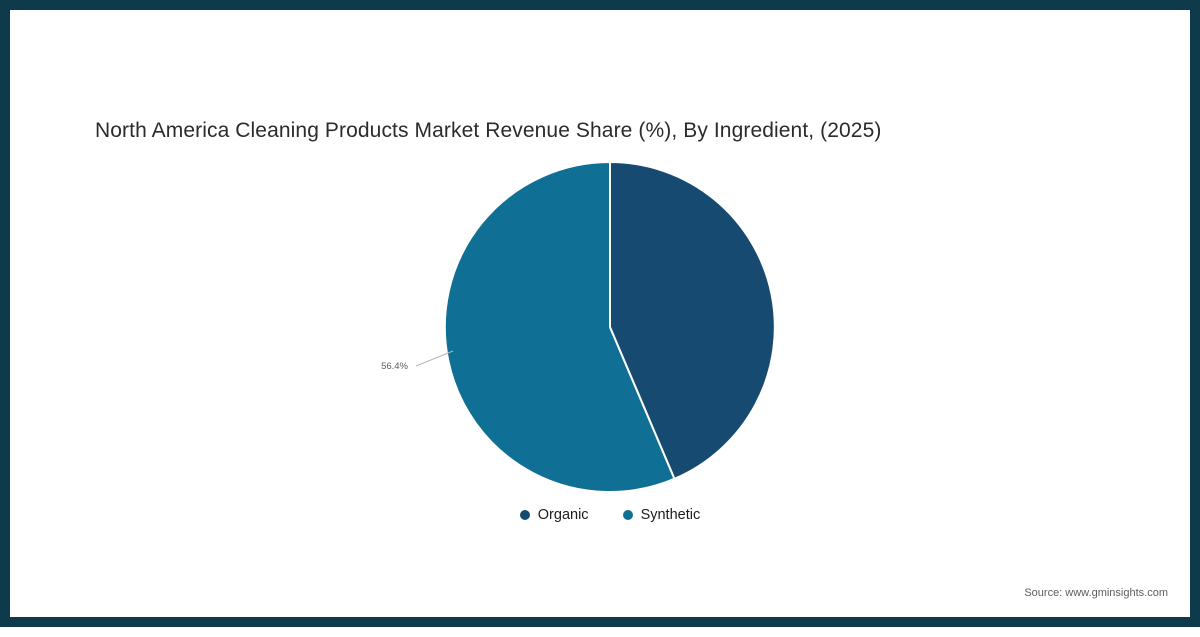 This screenshot has width=1200, height=637. I want to click on pie-slice-organic, so click(692, 320).